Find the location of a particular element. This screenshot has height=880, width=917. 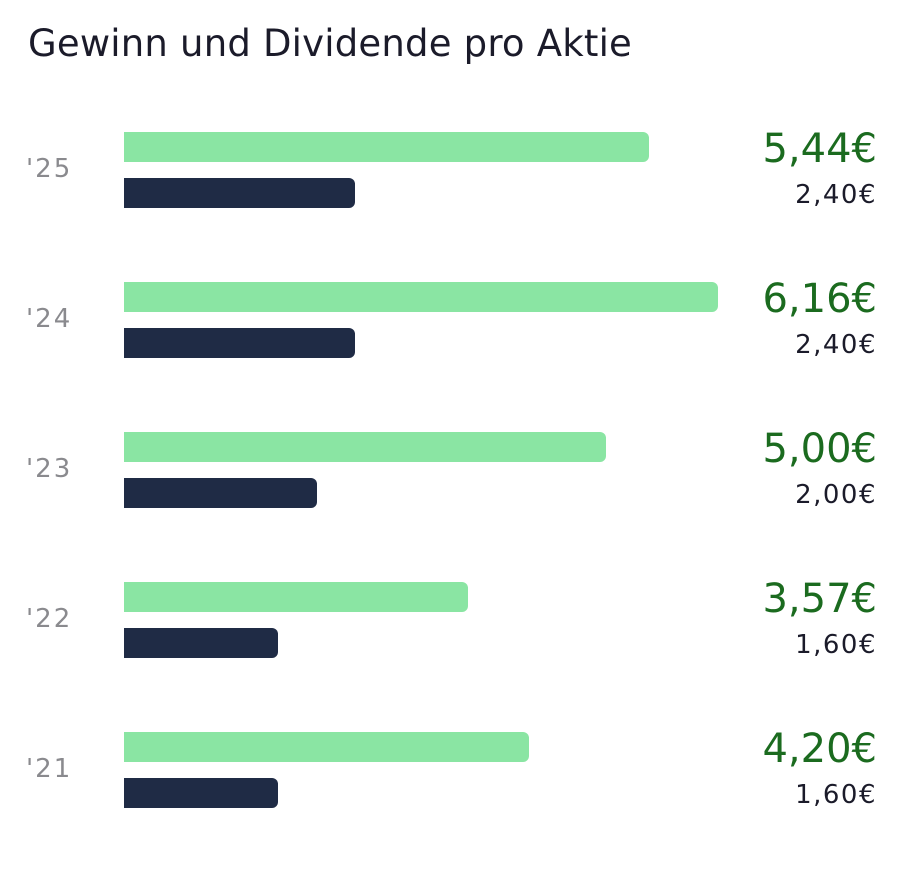

chart-title: Gewinn und Dividende pro Aktie is located at coordinates (330, 43).